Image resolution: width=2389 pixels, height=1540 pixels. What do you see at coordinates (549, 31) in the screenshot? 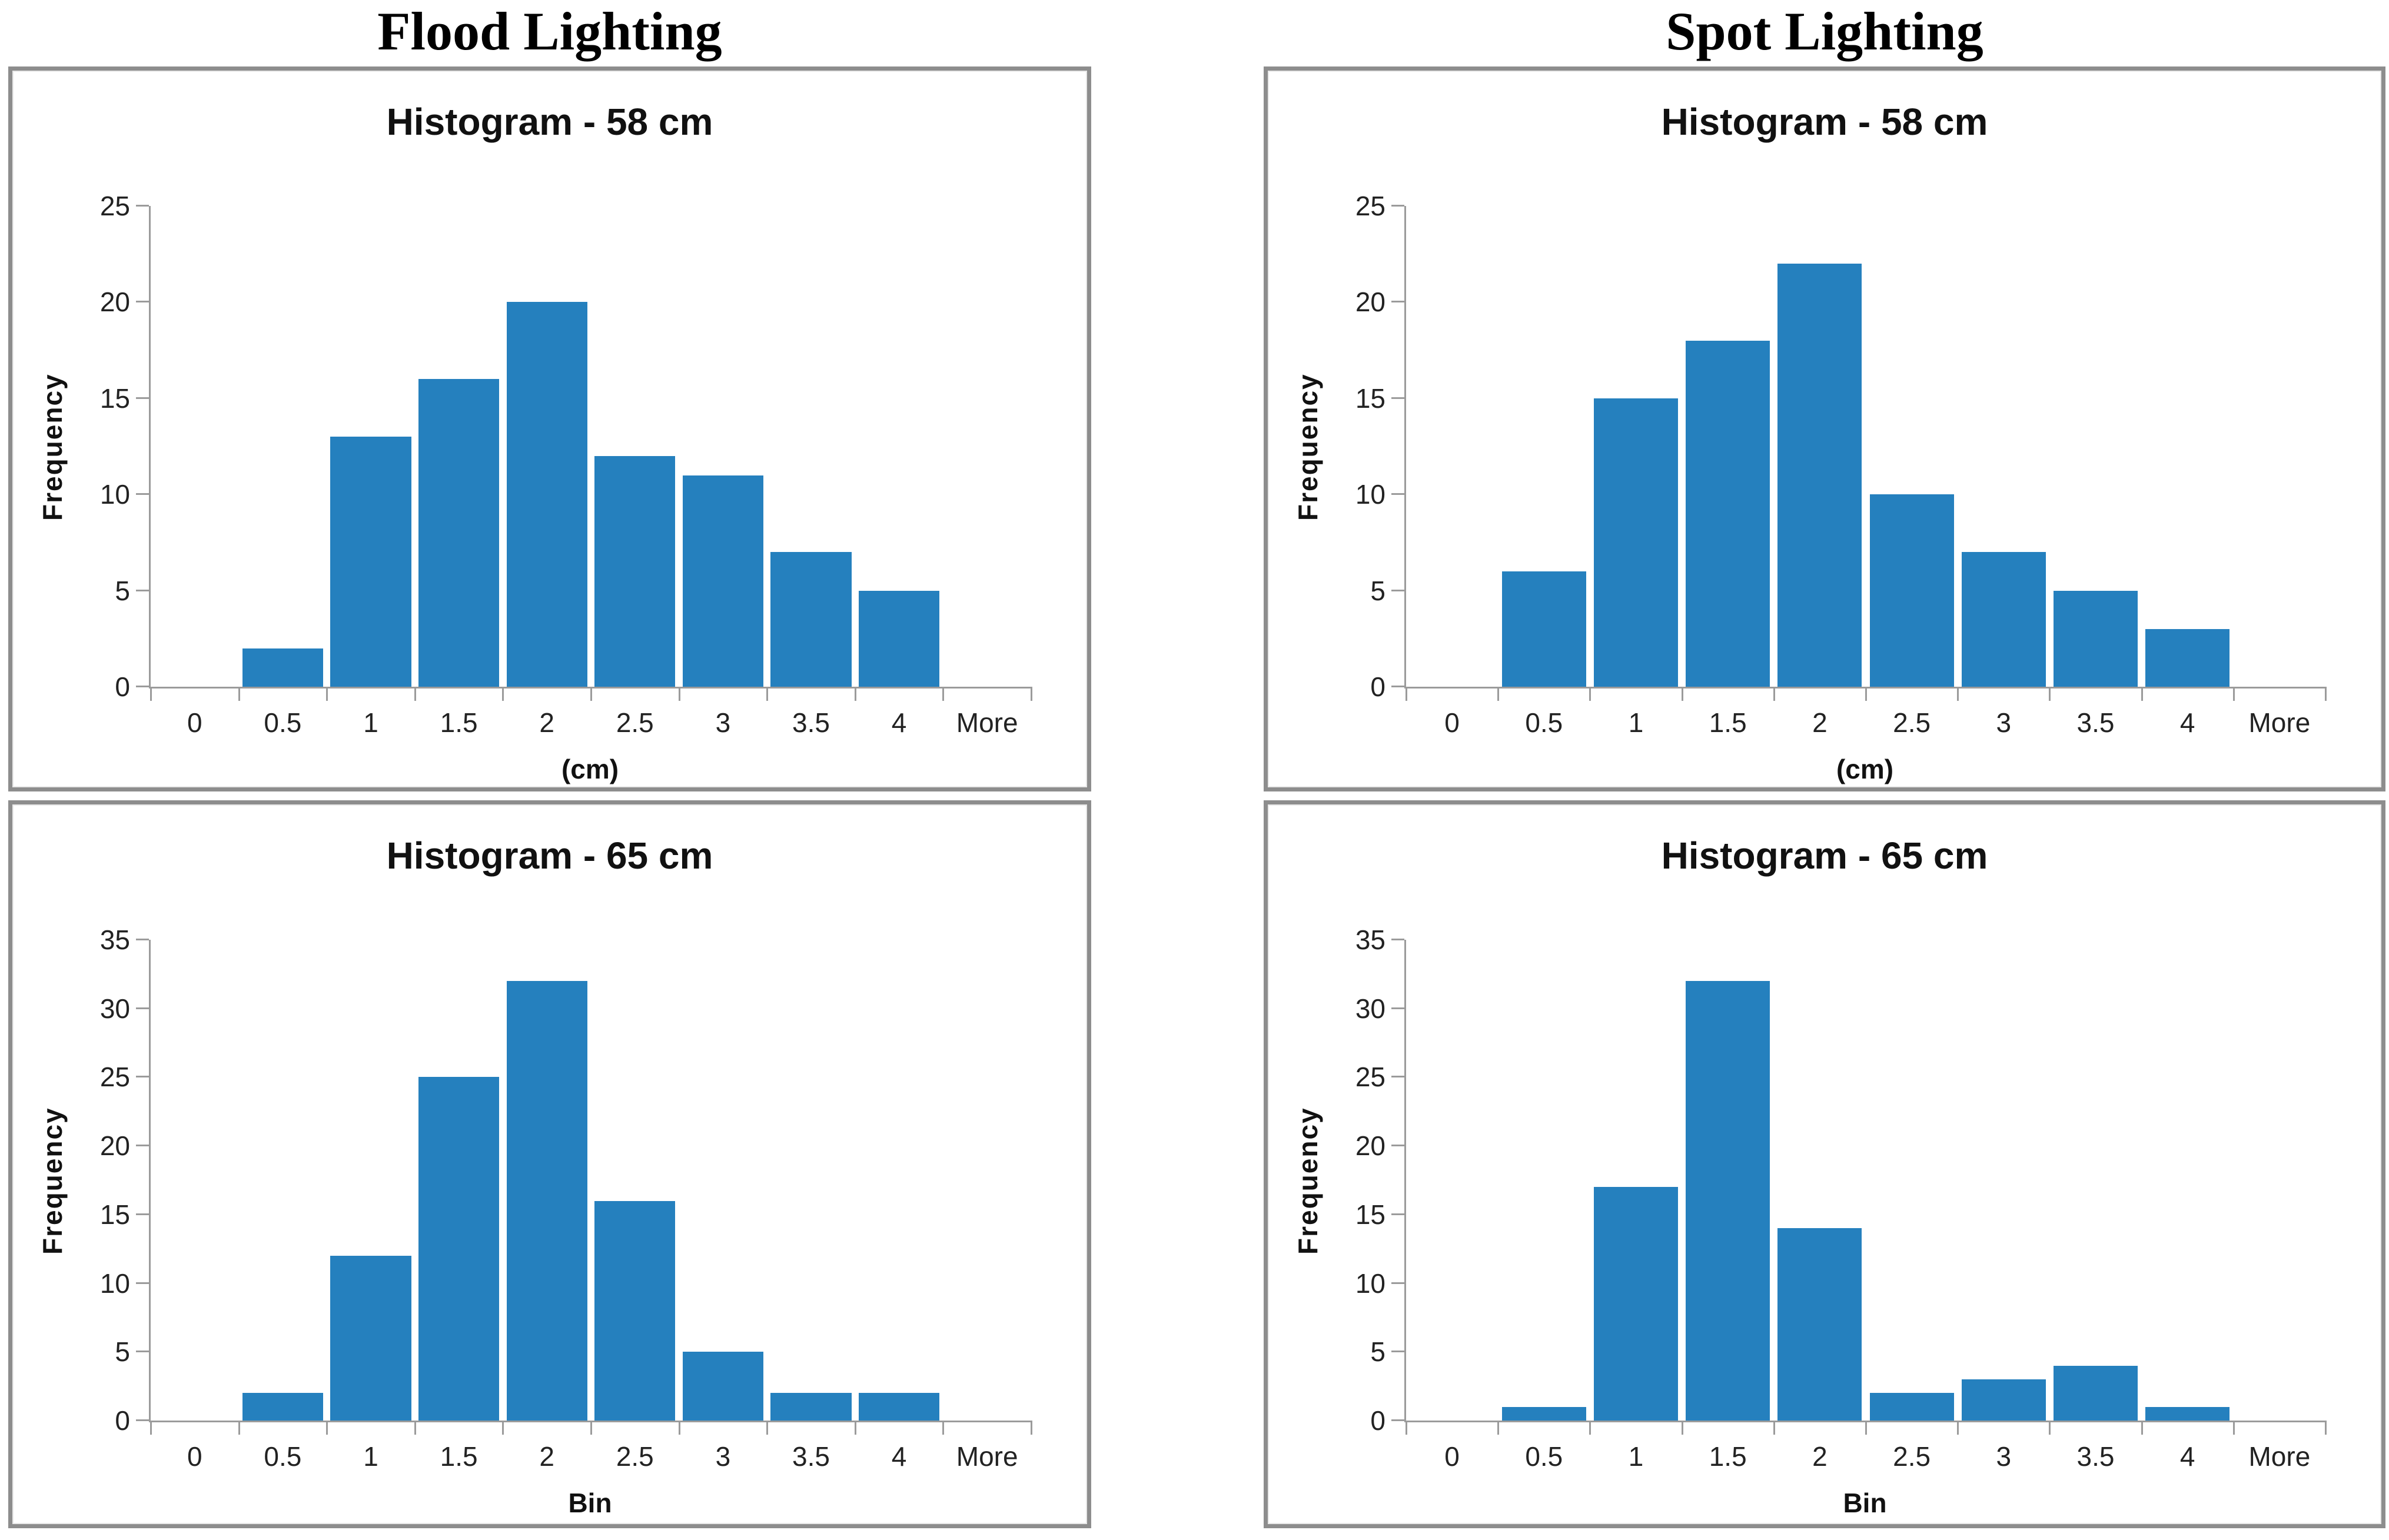
I see `column-heading-flood-lighting: Flood Lighting` at bounding box center [549, 31].